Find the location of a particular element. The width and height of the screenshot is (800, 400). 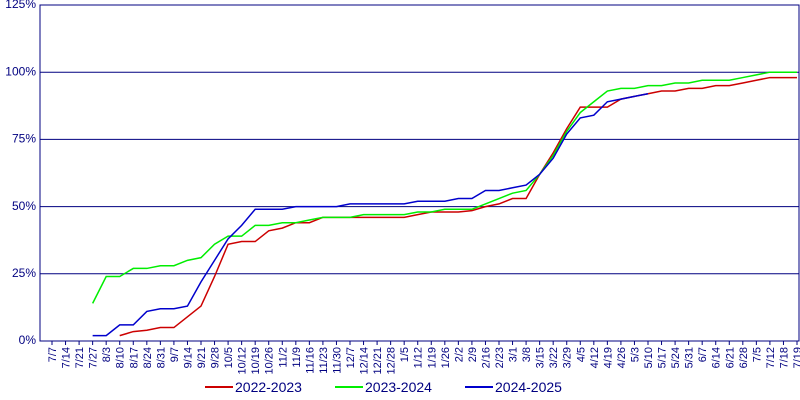

x-tick-label: 4/12 is located at coordinates (595, 357).